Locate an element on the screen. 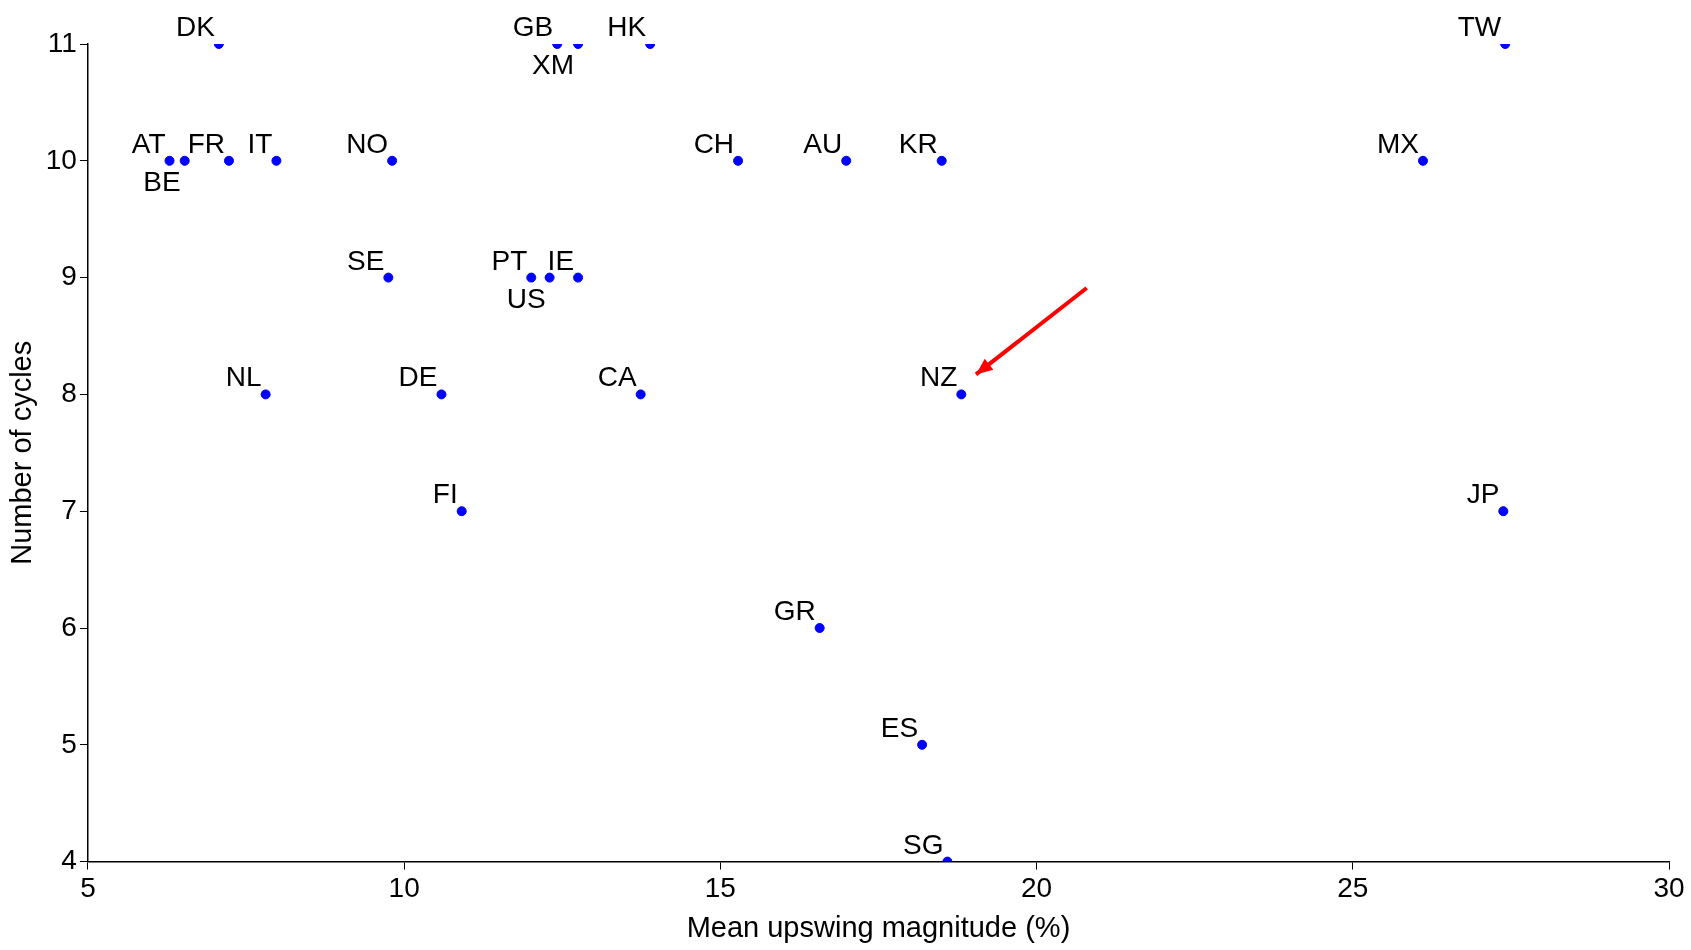 The width and height of the screenshot is (1691, 950). y-tick-label: 8 is located at coordinates (69, 393).